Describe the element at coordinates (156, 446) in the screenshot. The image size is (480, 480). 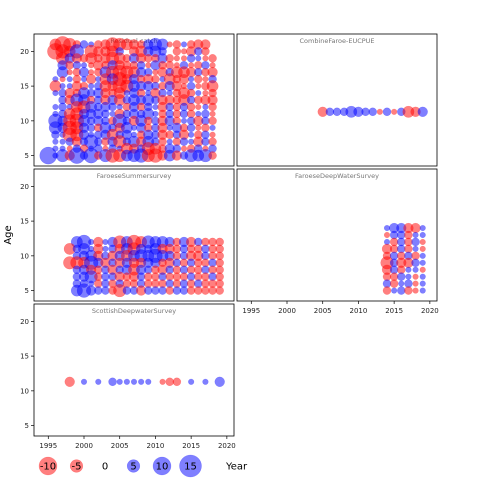
I see `x-tick-label: 2010` at that location.